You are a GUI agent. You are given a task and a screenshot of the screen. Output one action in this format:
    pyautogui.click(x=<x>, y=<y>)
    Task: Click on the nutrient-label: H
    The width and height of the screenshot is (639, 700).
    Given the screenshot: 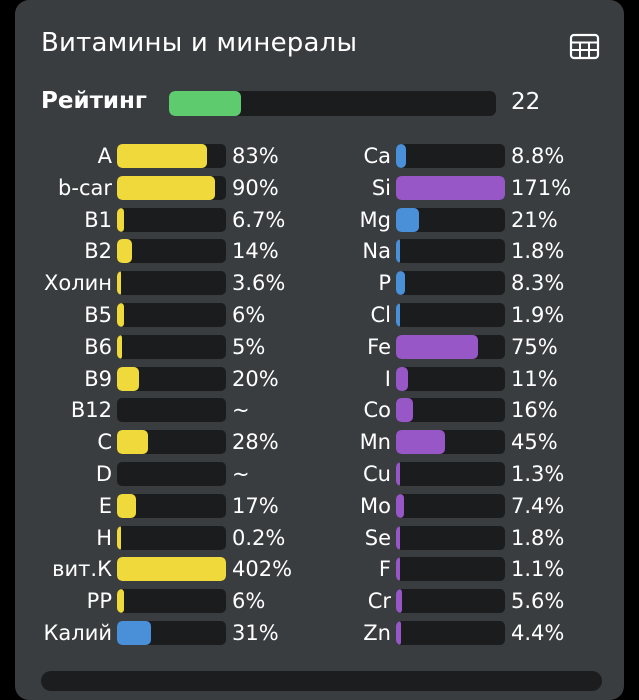 What is the action you would take?
    pyautogui.click(x=104, y=538)
    